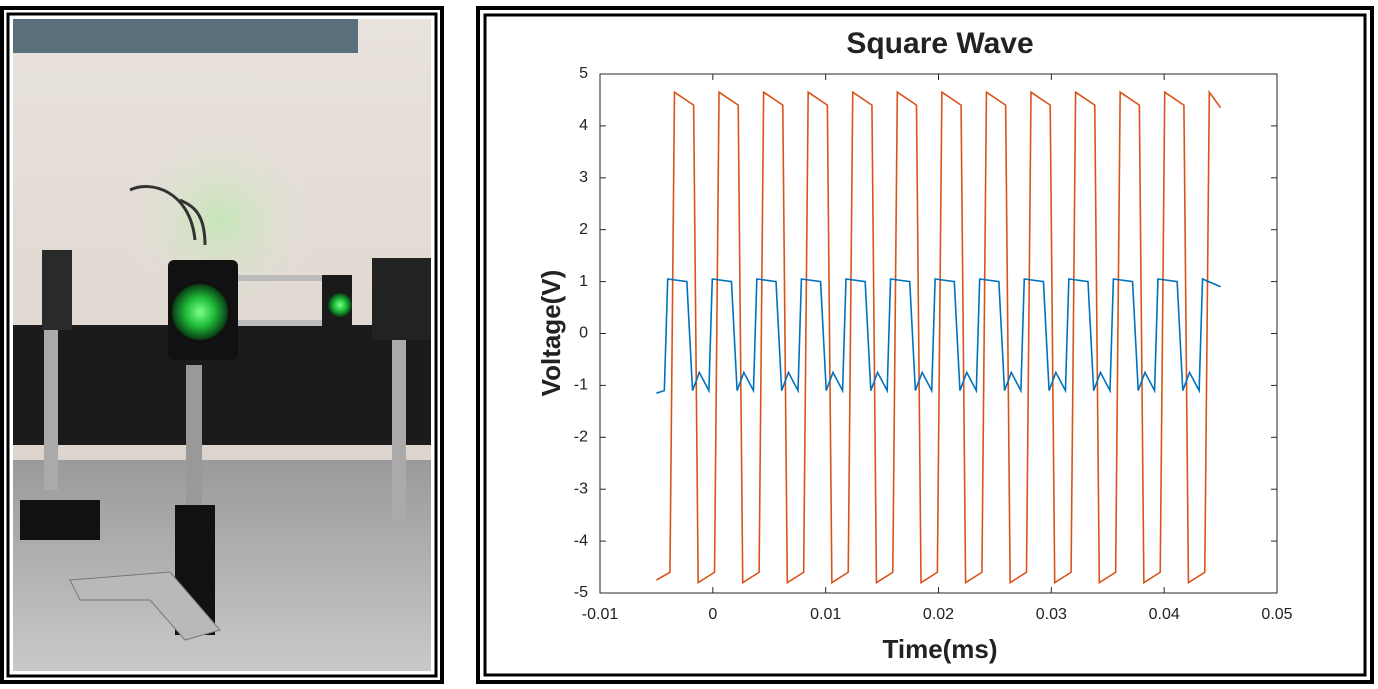 This screenshot has width=1378, height=689. Describe the element at coordinates (1164, 614) in the screenshot. I see `x-tick-label: 0.04` at that location.